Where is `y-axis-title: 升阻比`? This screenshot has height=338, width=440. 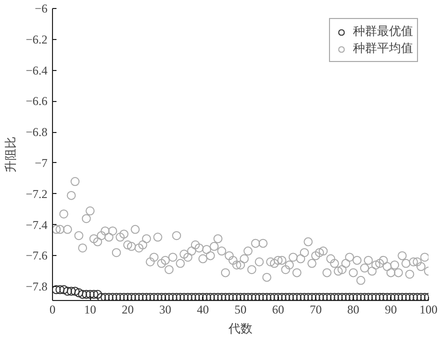
y-axis-title: 升阻比 is located at coordinates (11, 154).